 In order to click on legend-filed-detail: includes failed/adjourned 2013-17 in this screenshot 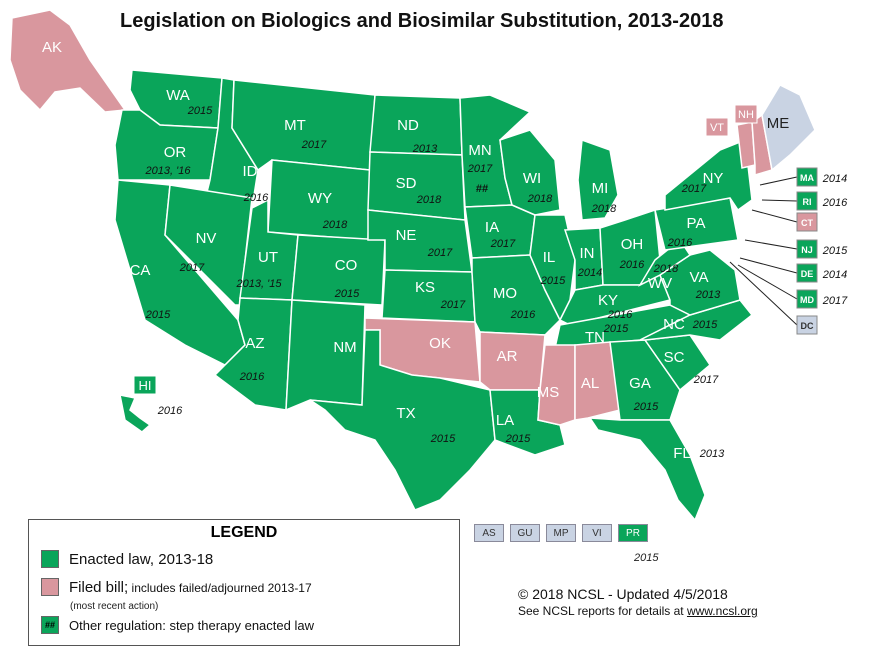, I will do `click(220, 587)`.